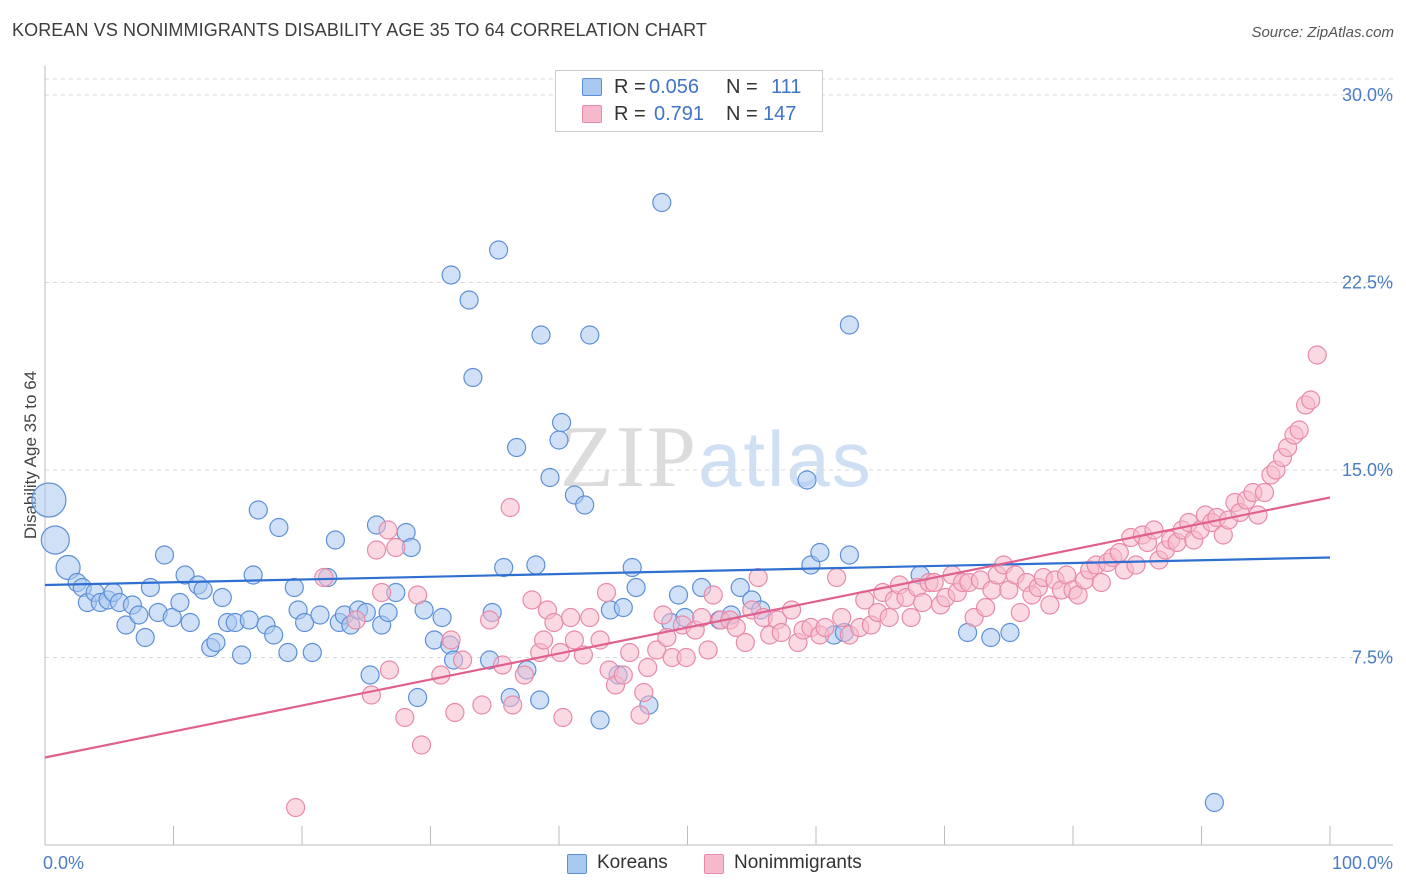 Image resolution: width=1406 pixels, height=892 pixels. What do you see at coordinates (1367, 470) in the screenshot?
I see `y-tick-label: 15.0%` at bounding box center [1367, 470].